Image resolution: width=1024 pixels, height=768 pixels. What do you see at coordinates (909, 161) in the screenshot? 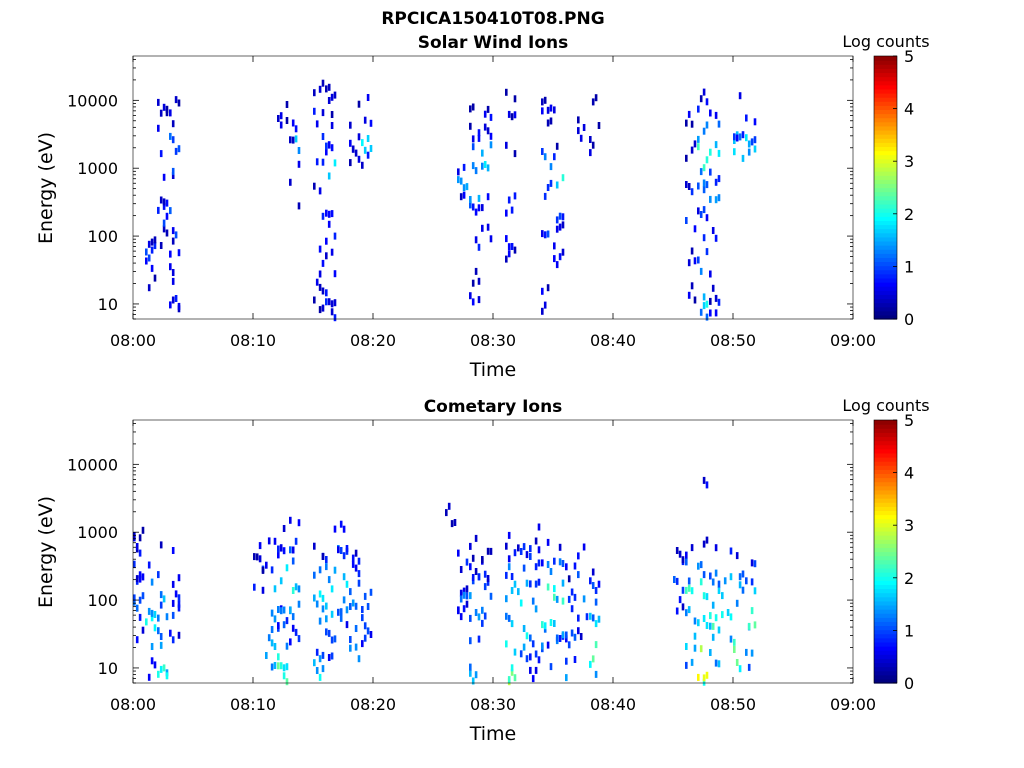
I see `colorbar-tick-label: 3` at bounding box center [909, 161].